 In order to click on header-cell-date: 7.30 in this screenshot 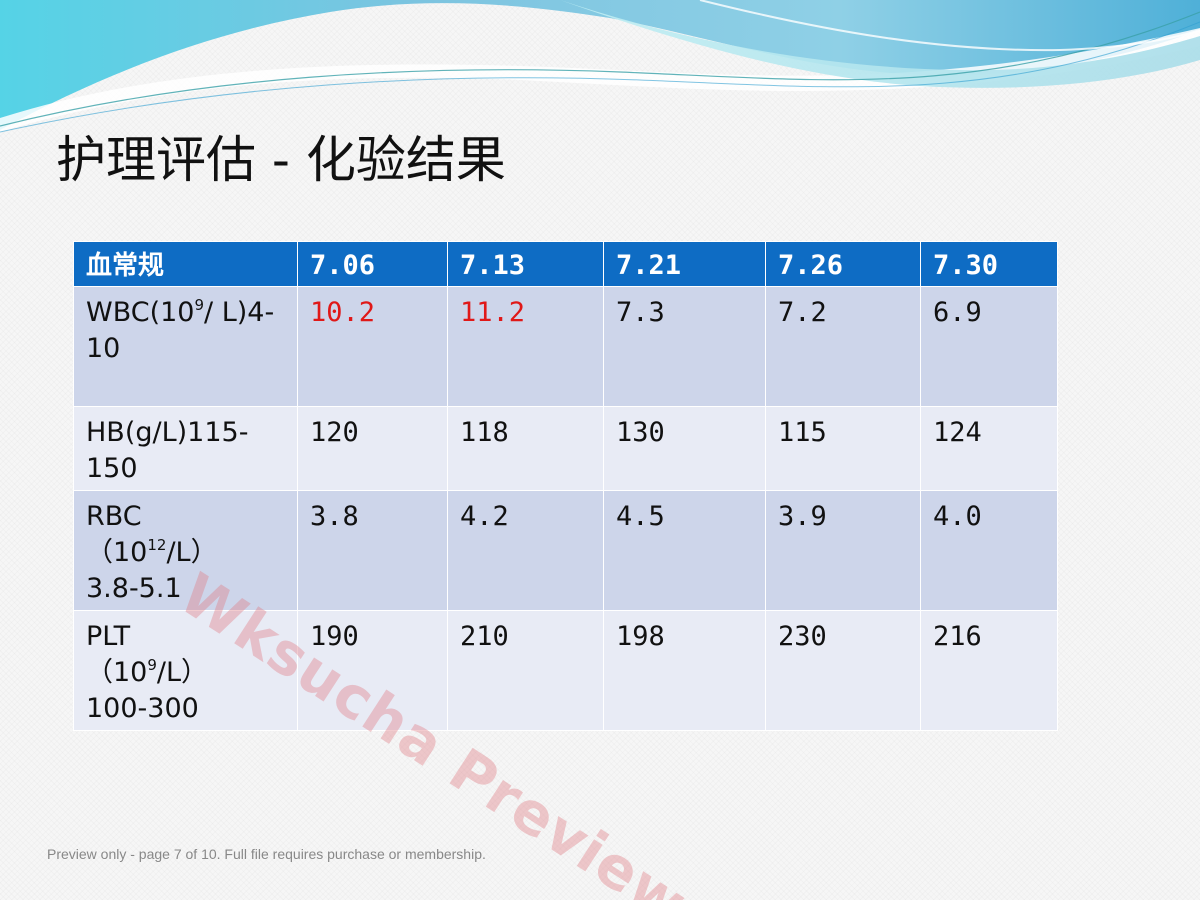, I will do `click(989, 264)`.